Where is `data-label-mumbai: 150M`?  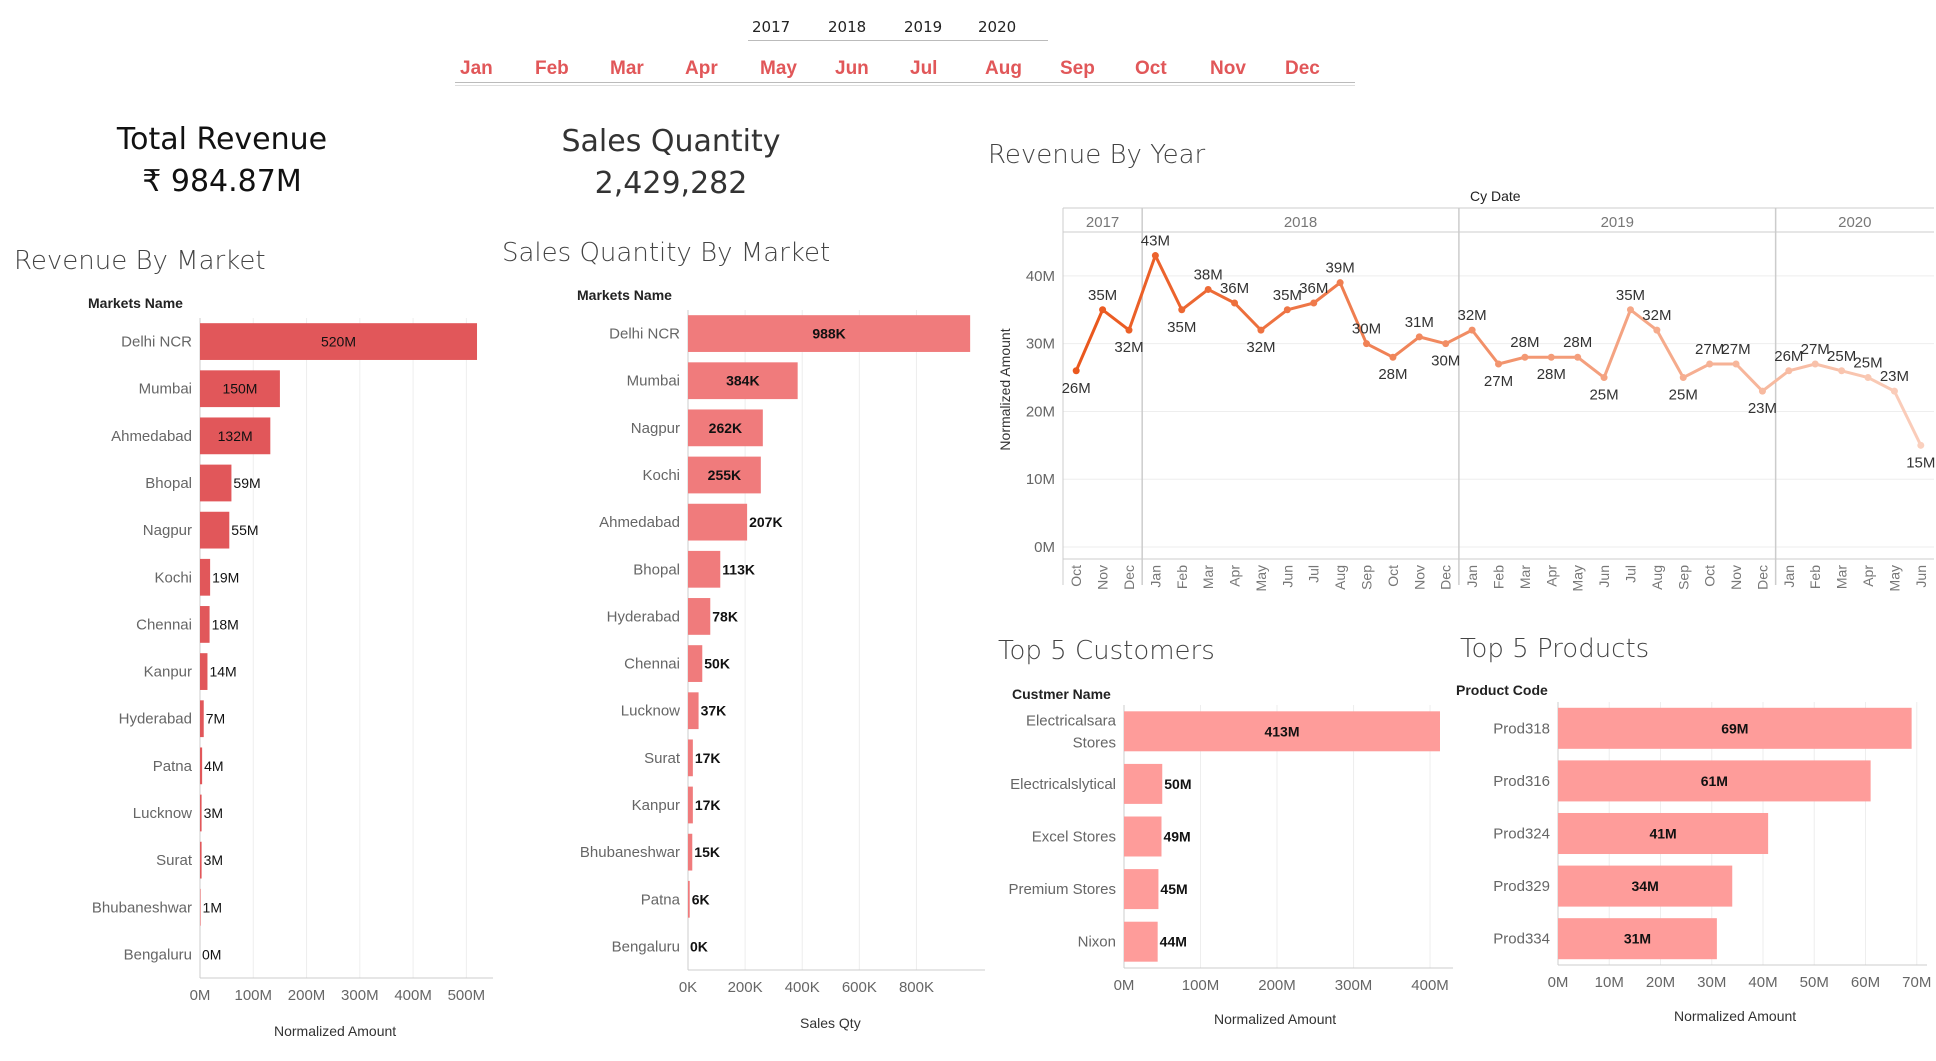 data-label-mumbai: 150M is located at coordinates (239, 389).